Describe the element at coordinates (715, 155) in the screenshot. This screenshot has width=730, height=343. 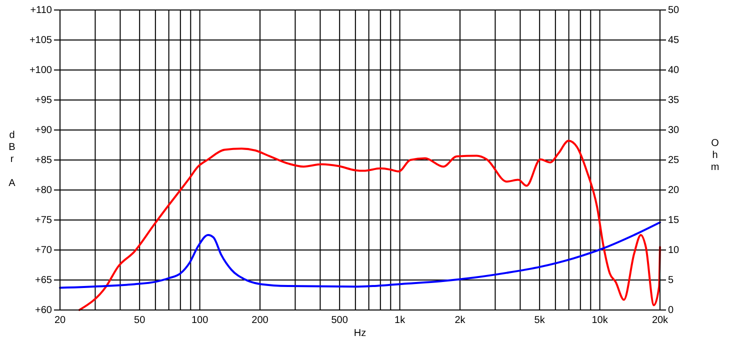
I see `y2-axis-title: Ohm` at that location.